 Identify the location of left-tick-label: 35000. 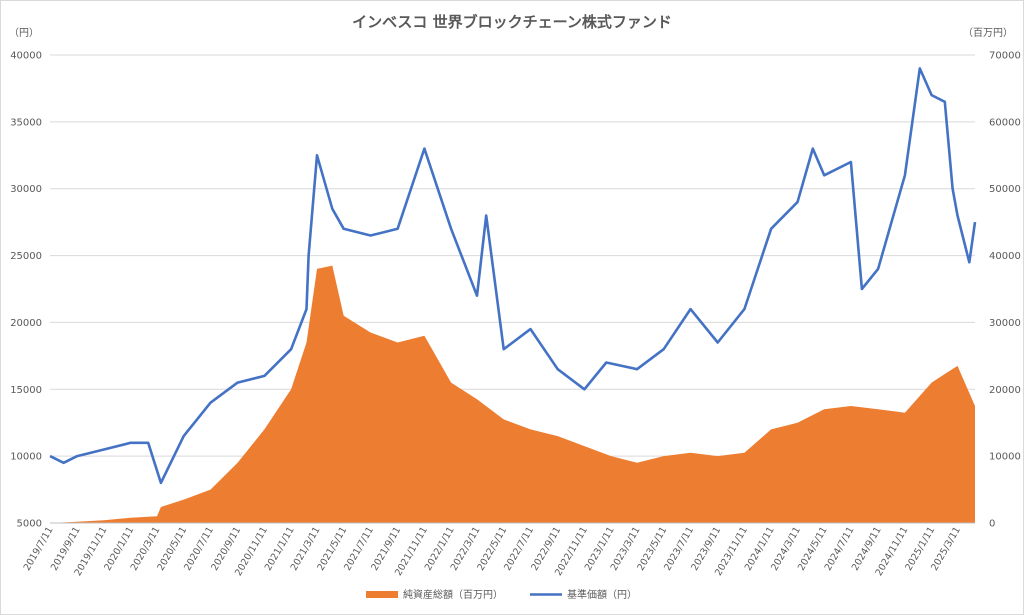
(26, 122).